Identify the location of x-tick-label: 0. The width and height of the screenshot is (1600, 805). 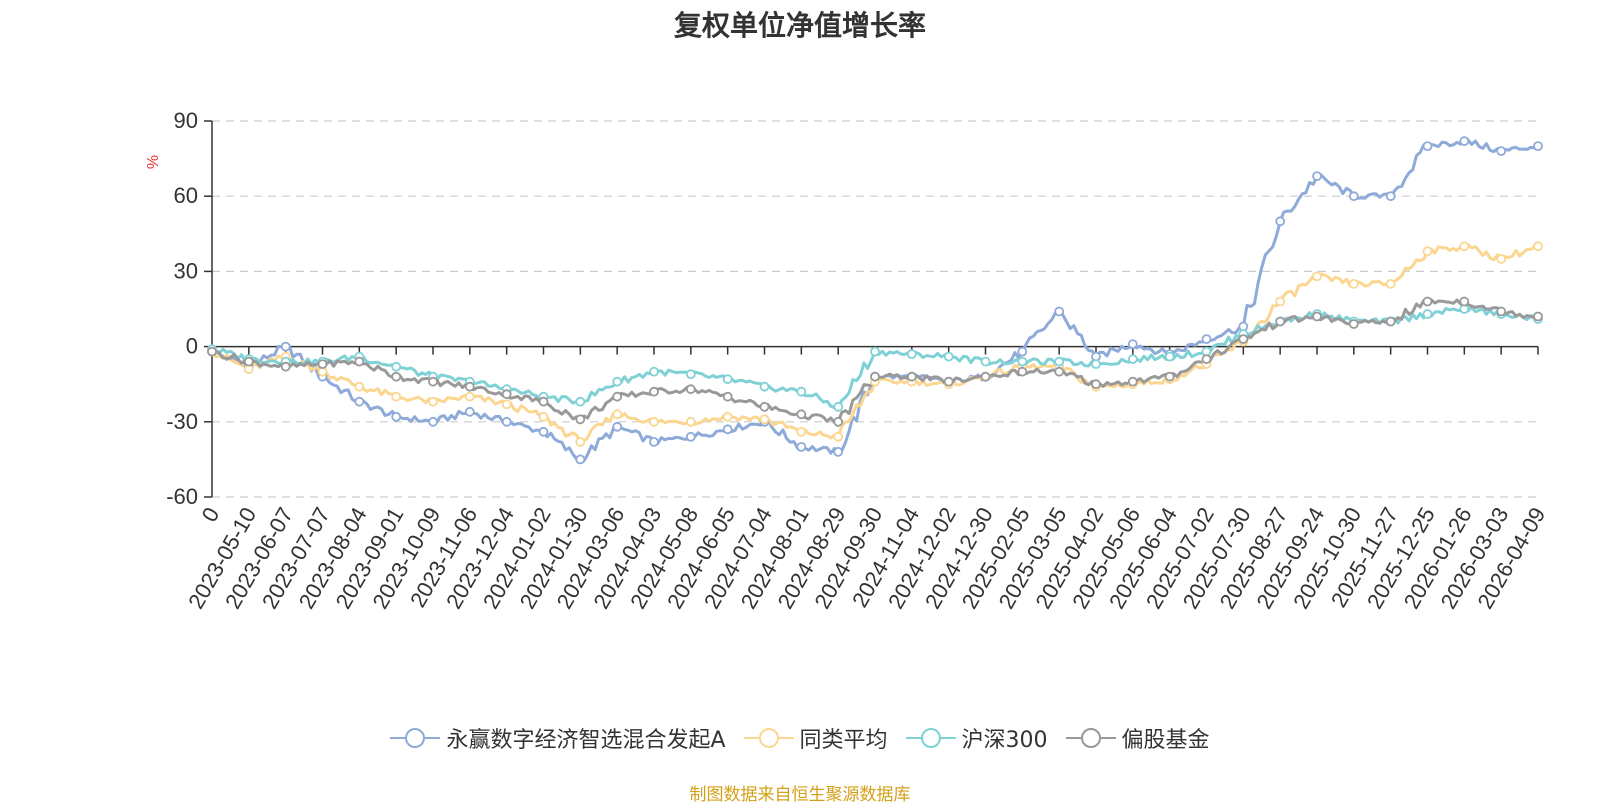
(211, 514).